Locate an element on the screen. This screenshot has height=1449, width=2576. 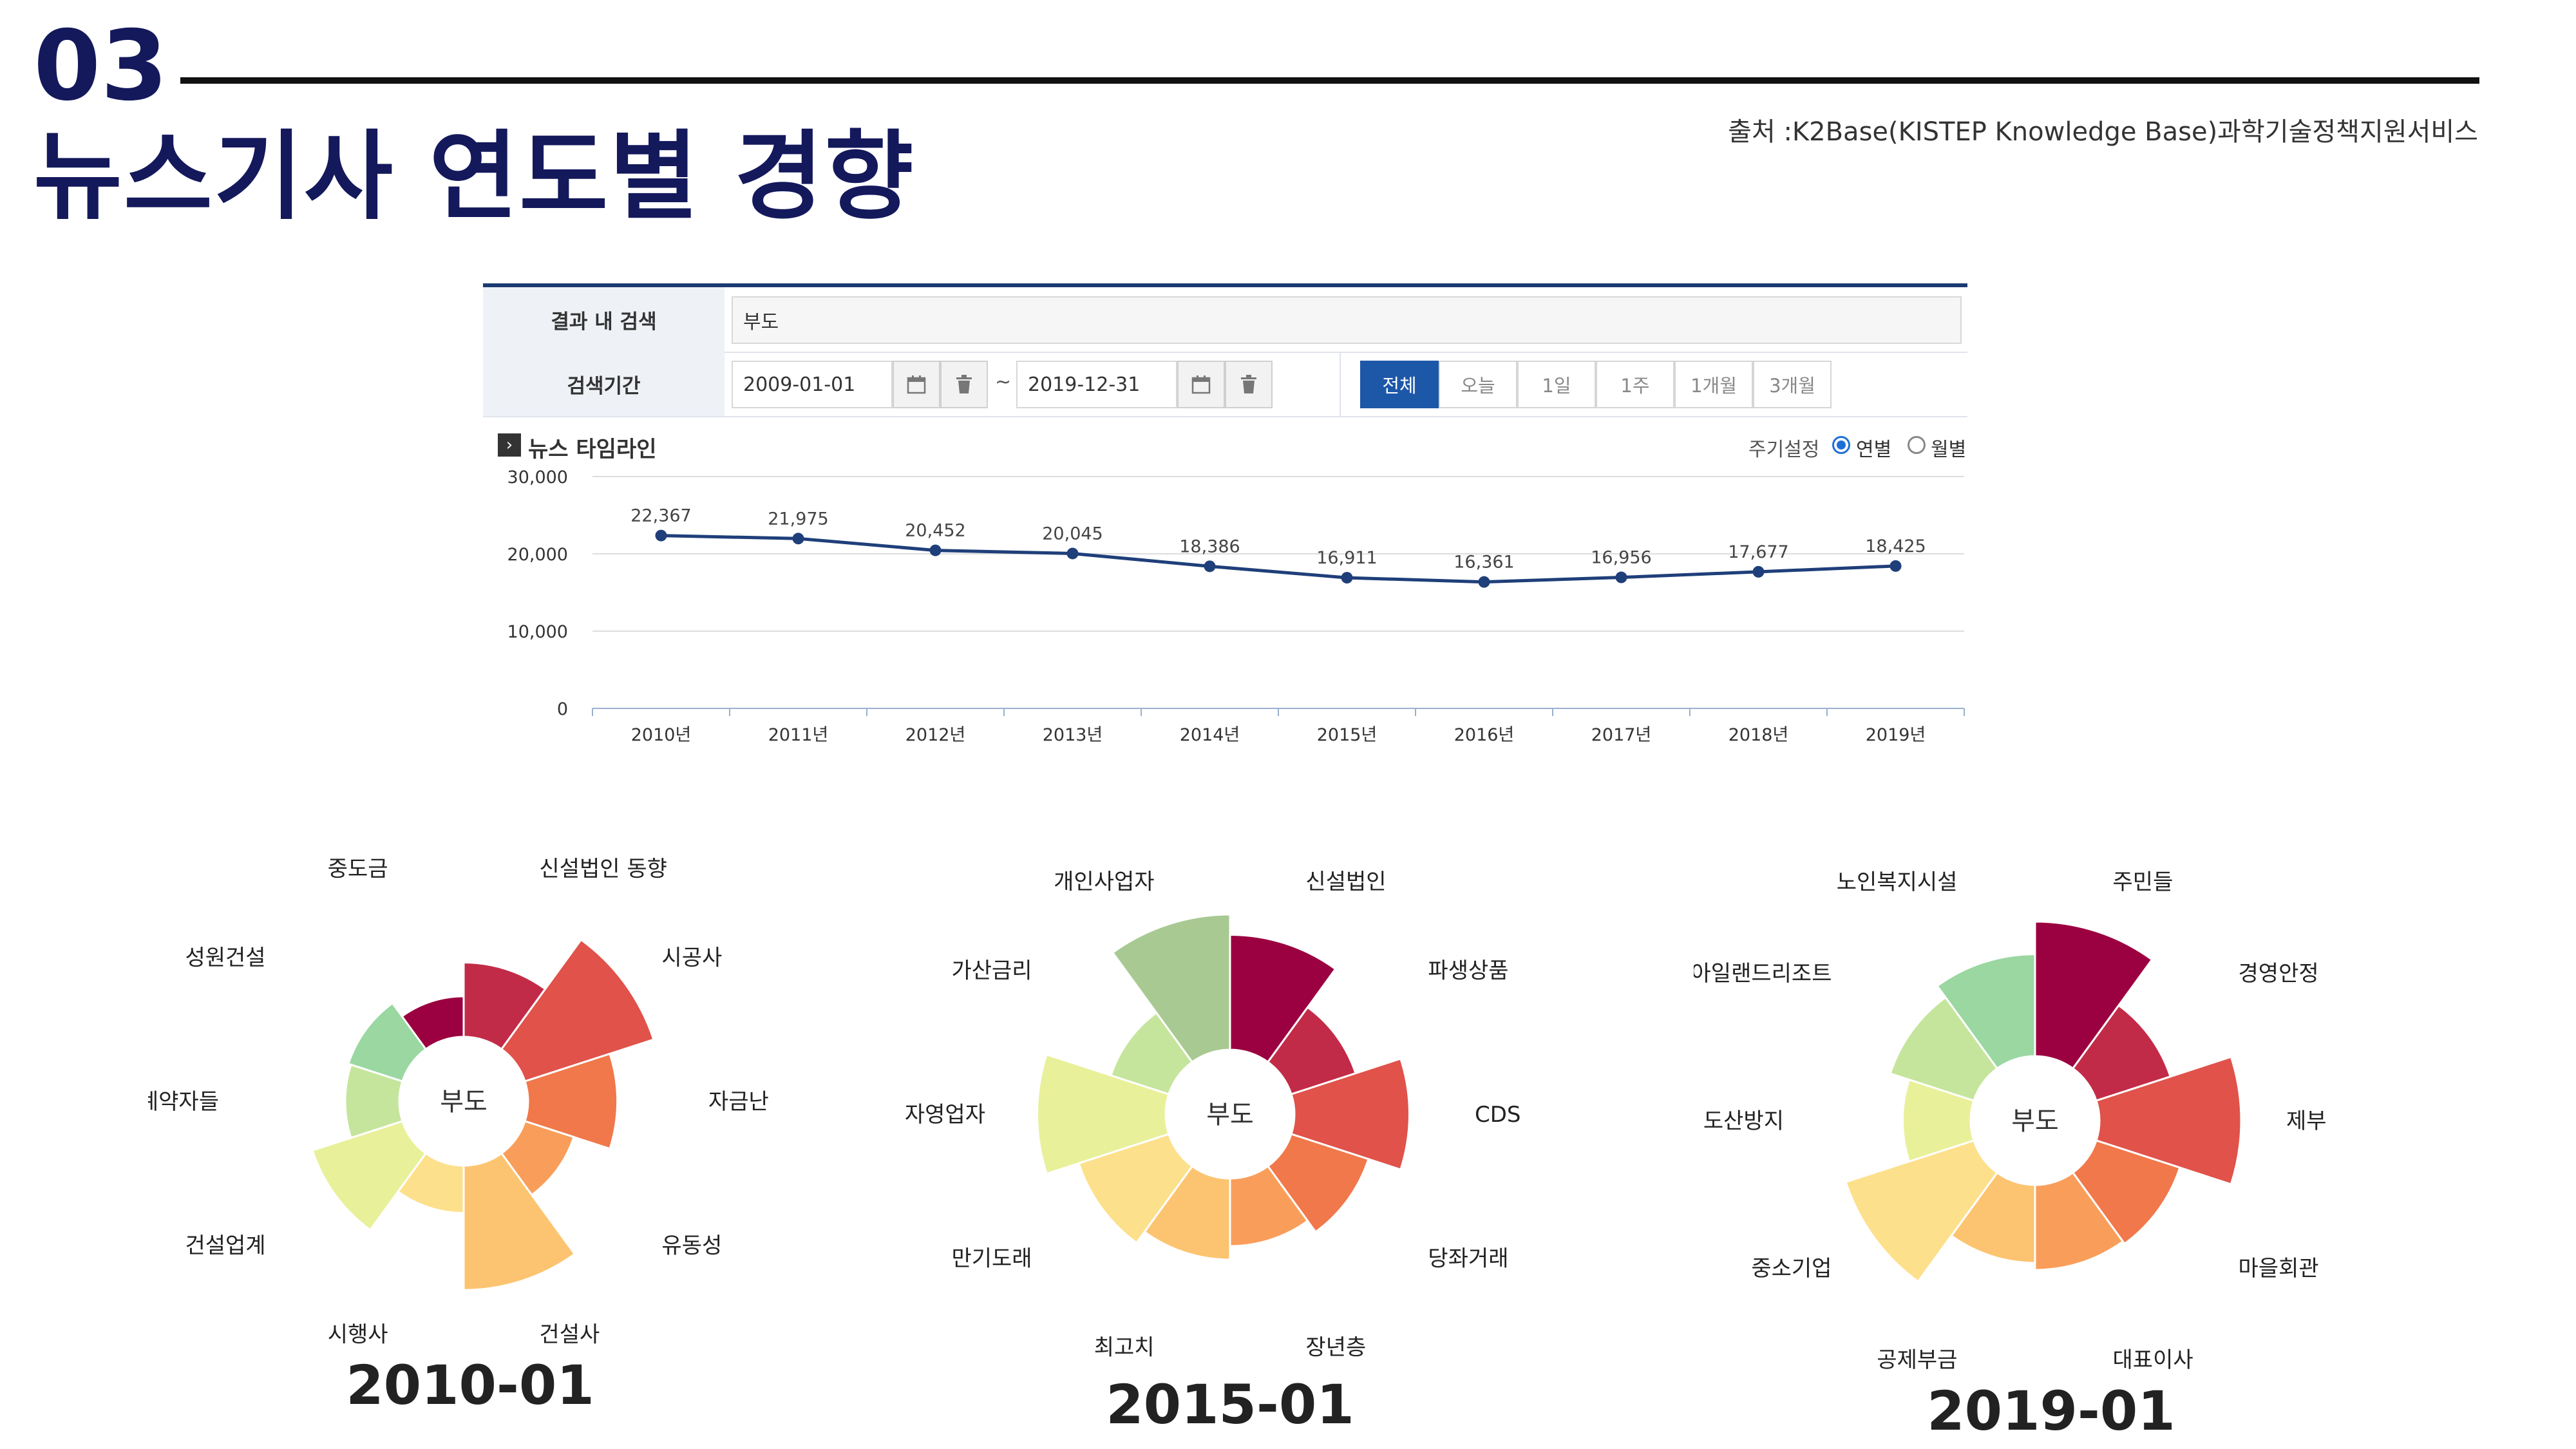
range-all-button: 전체 is located at coordinates (1399, 384).